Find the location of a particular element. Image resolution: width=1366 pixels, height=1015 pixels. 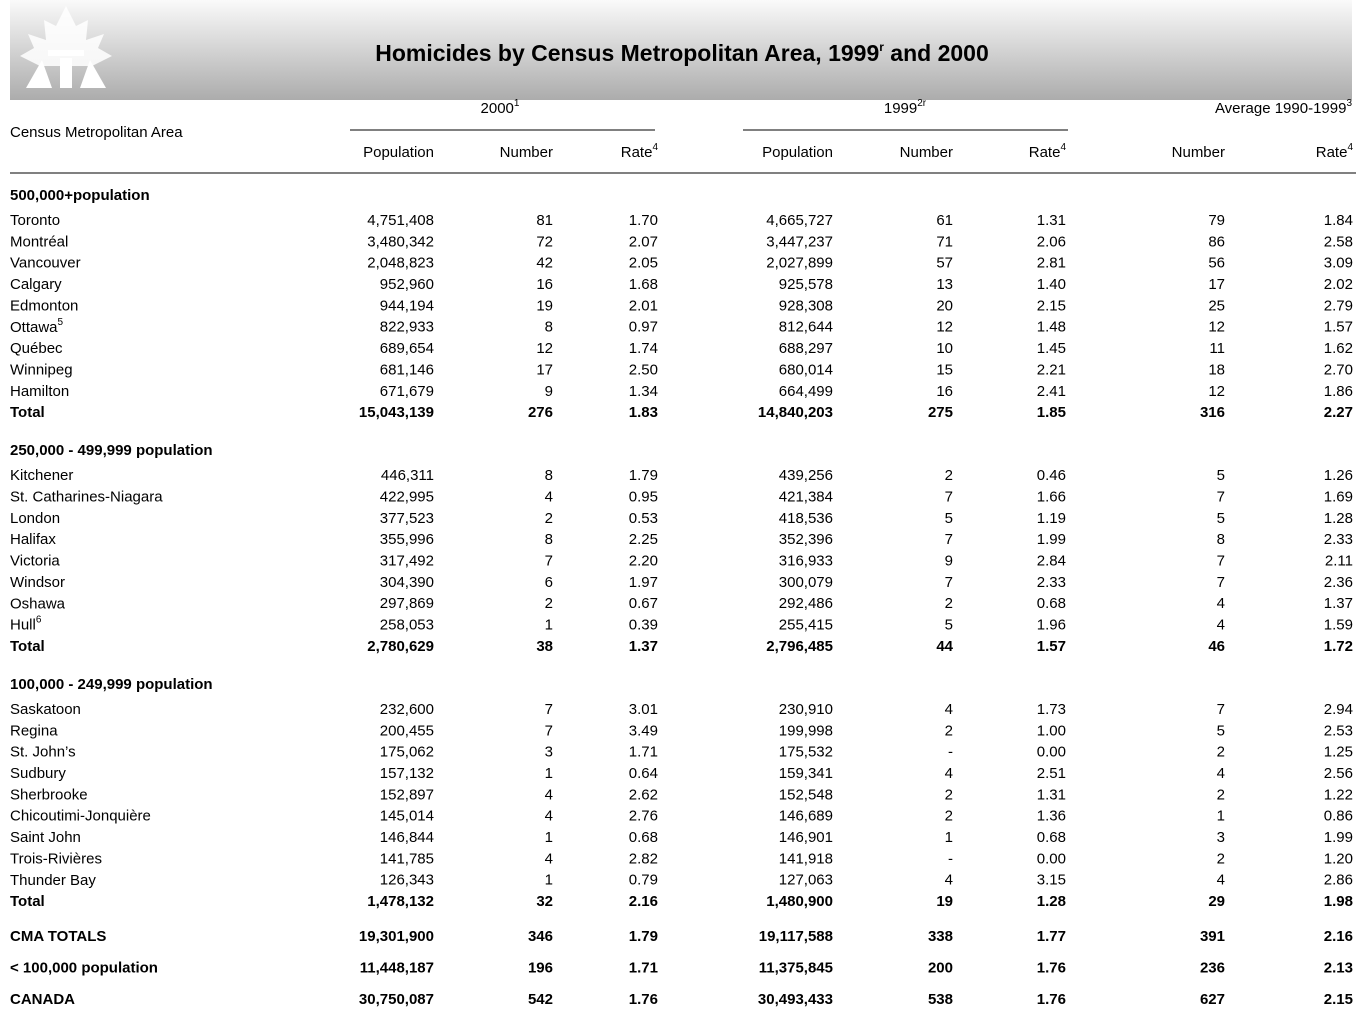

column-header-text: Number is located at coordinates (926, 152).